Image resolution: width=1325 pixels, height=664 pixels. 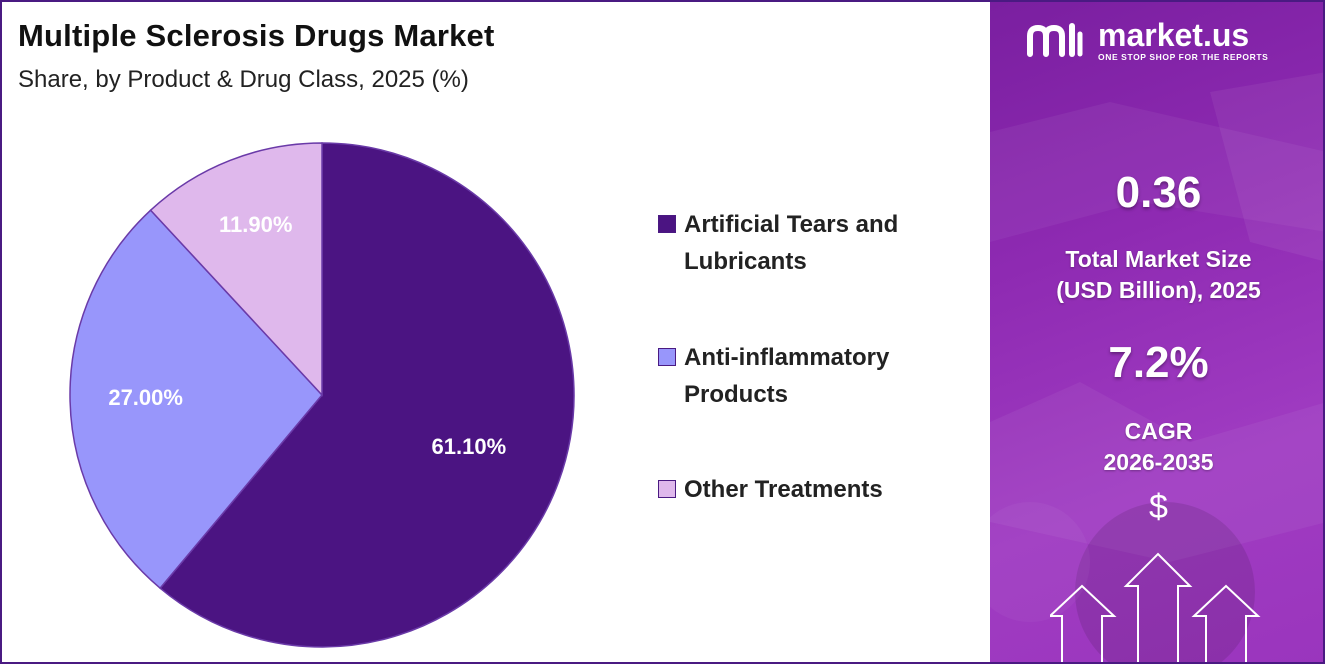 What do you see at coordinates (1183, 57) in the screenshot?
I see `brand-tagline: ONE STOP SHOP FOR THE REPORTS` at bounding box center [1183, 57].